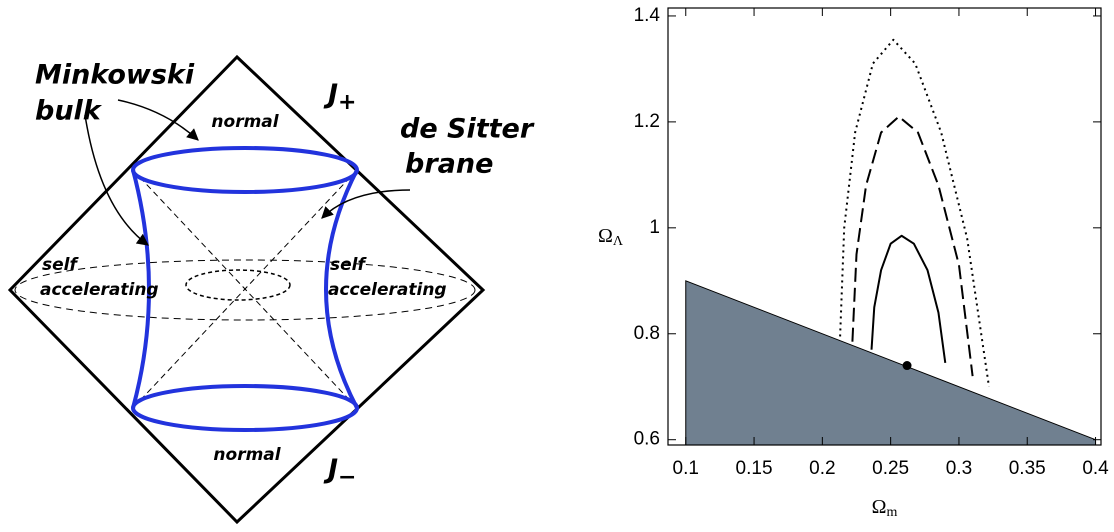 The width and height of the screenshot is (1114, 532). What do you see at coordinates (907, 366) in the screenshot?
I see `best-fit-point` at bounding box center [907, 366].